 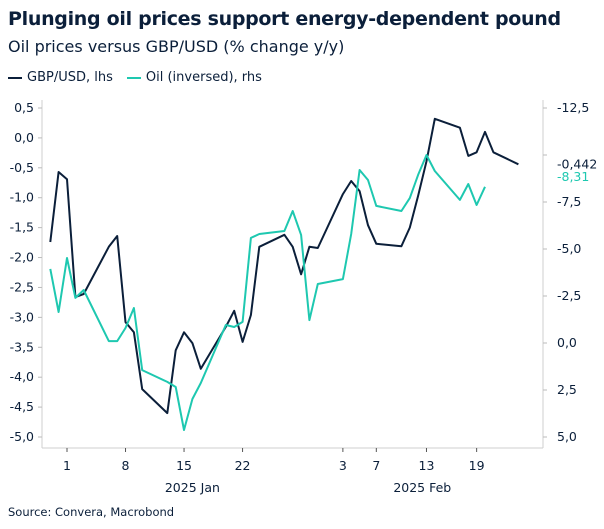 What do you see at coordinates (15, 77) in the screenshot?
I see `legend-swatch-gbp` at bounding box center [15, 77].